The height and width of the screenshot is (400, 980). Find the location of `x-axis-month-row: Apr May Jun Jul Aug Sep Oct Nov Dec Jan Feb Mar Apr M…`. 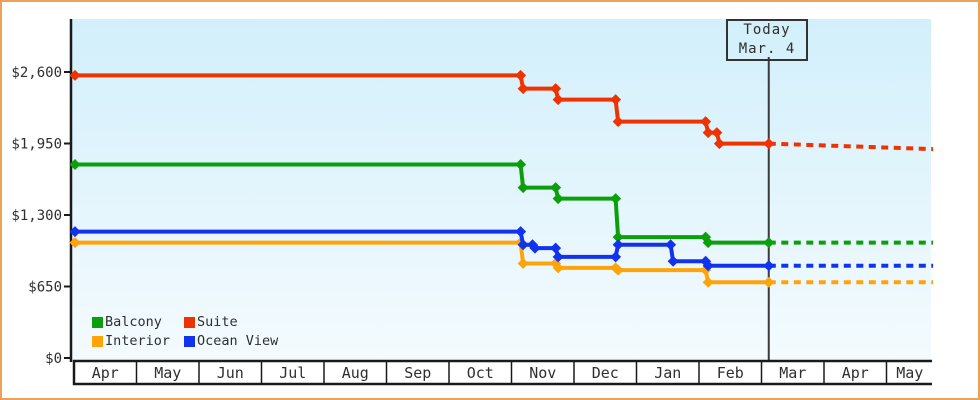

x-axis-month-row: Apr May Jun Jul Aug Sep Oct Nov Dec Jan Feb Mar Apr M… is located at coordinates (502, 372).